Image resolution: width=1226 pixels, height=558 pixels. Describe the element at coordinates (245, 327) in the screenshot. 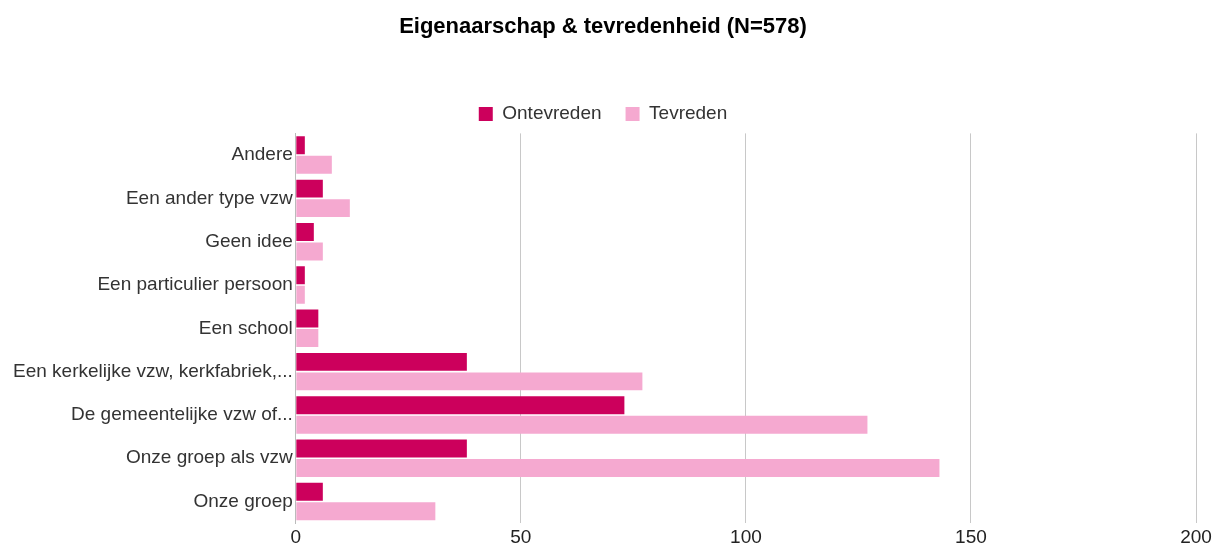

I see `y-tick-label: Een school` at that location.